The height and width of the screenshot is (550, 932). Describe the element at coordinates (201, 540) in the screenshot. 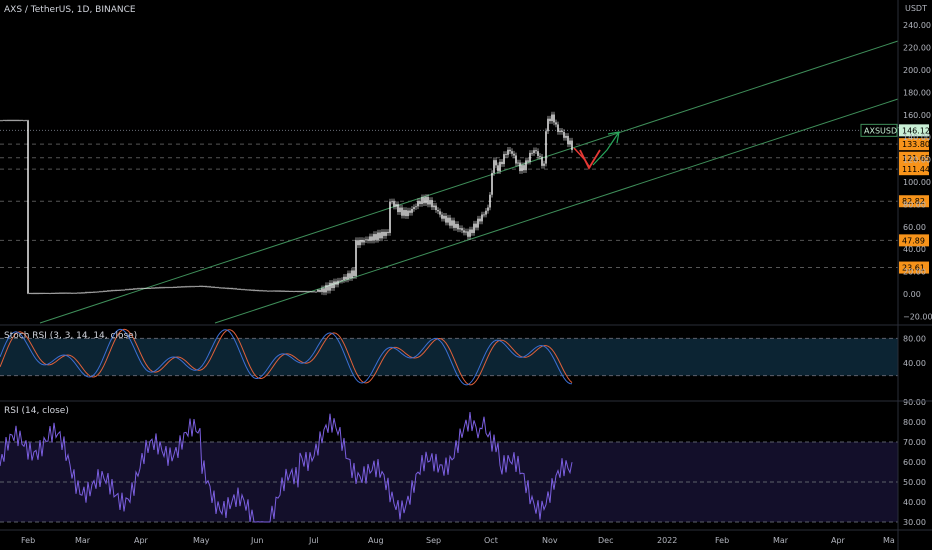

I see `time-tick-label: May` at that location.